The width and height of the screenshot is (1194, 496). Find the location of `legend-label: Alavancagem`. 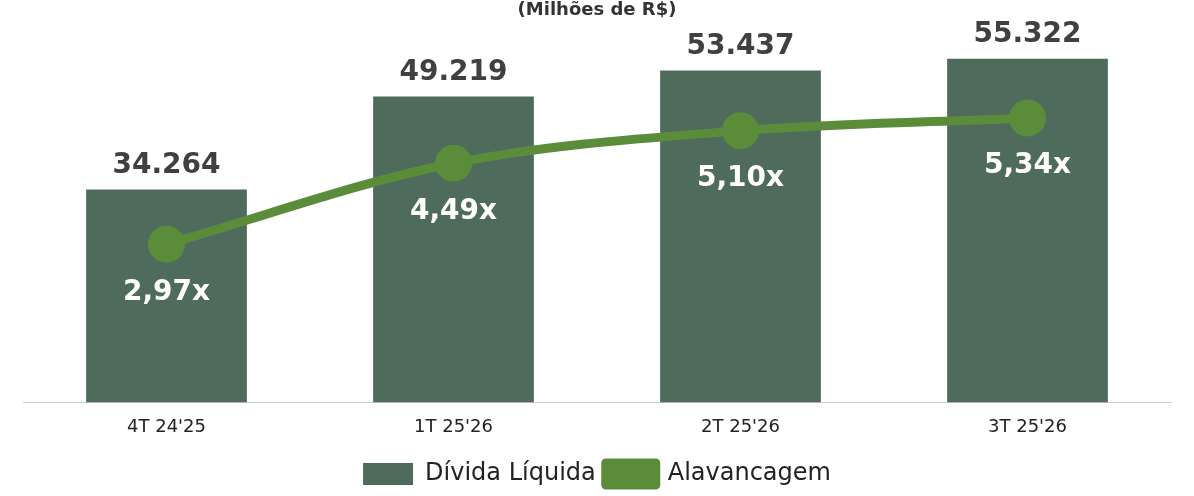

legend-label: Alavancagem is located at coordinates (749, 472).